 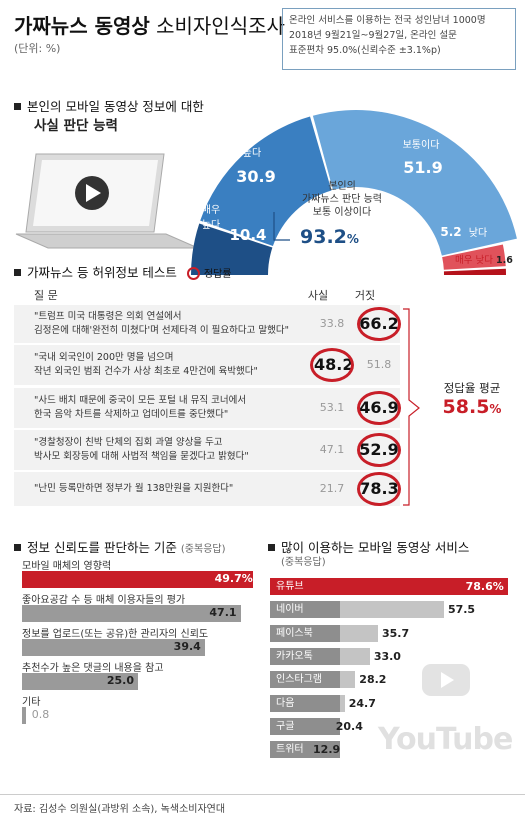 I want to click on average-label: 정답율 평균, so click(x=472, y=388).